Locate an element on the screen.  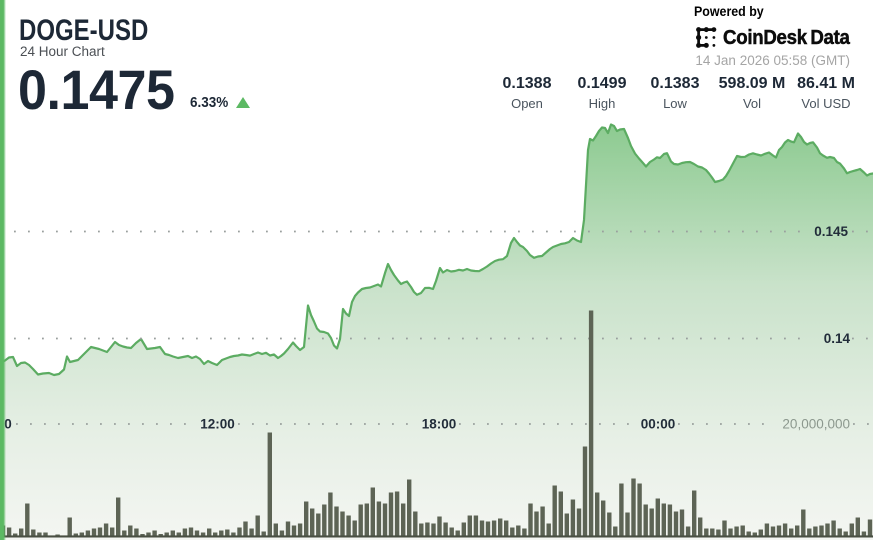
svg-text: 00:00 is located at coordinates (658, 424).